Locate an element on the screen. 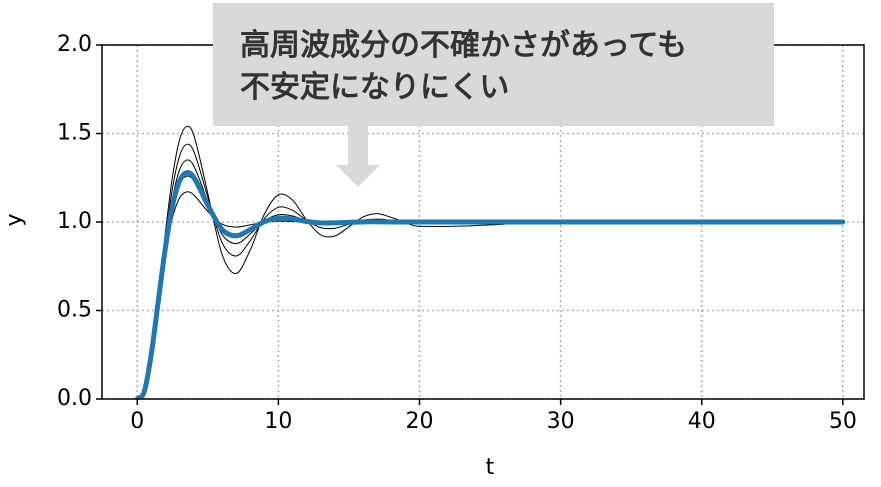 This screenshot has width=881, height=487. x-tick-label: 20 is located at coordinates (420, 421).